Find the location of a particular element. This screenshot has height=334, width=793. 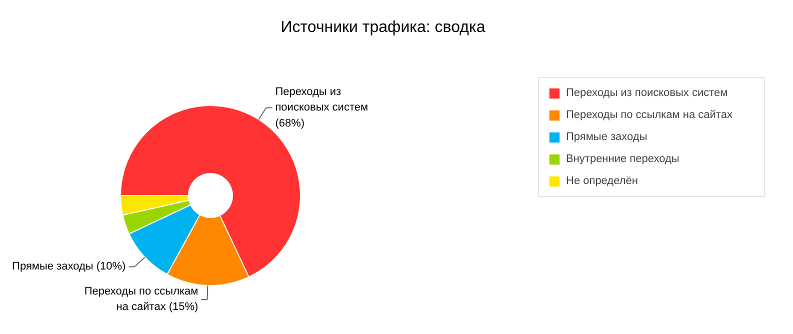

chart-title: Источники трафика: сводка is located at coordinates (383, 27).